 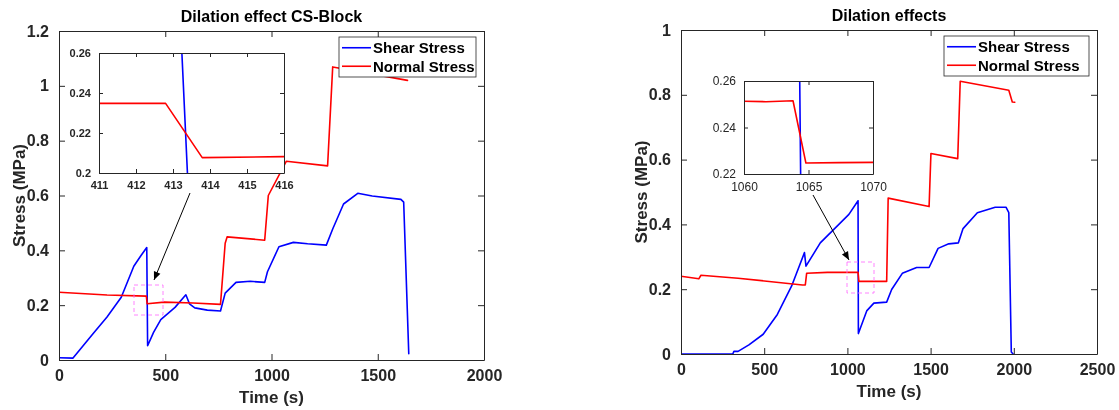 I want to click on chart-title: Dilation effects, so click(x=889, y=15).